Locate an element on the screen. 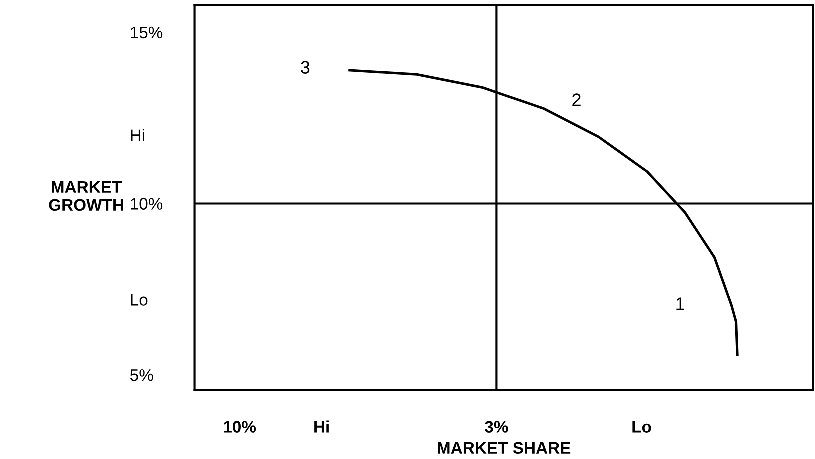 The width and height of the screenshot is (815, 459). x-tick-label: 10% is located at coordinates (240, 427).